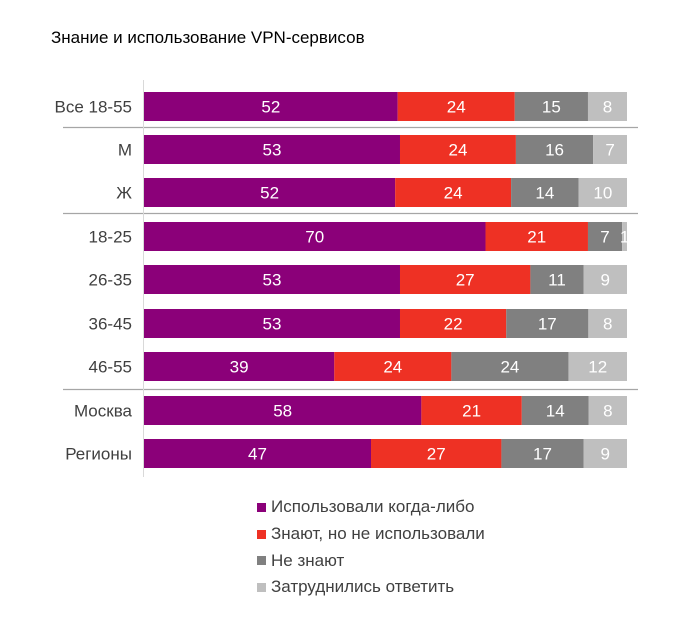 The image size is (687, 623). I want to click on category-label: 36-45, so click(110, 324).